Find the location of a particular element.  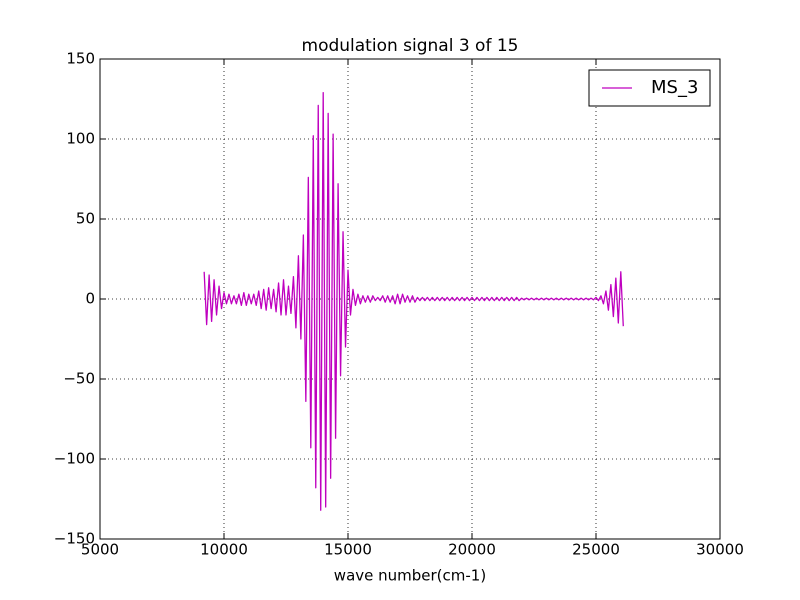

x-axis-label: wave number(cm-1) is located at coordinates (410, 576).